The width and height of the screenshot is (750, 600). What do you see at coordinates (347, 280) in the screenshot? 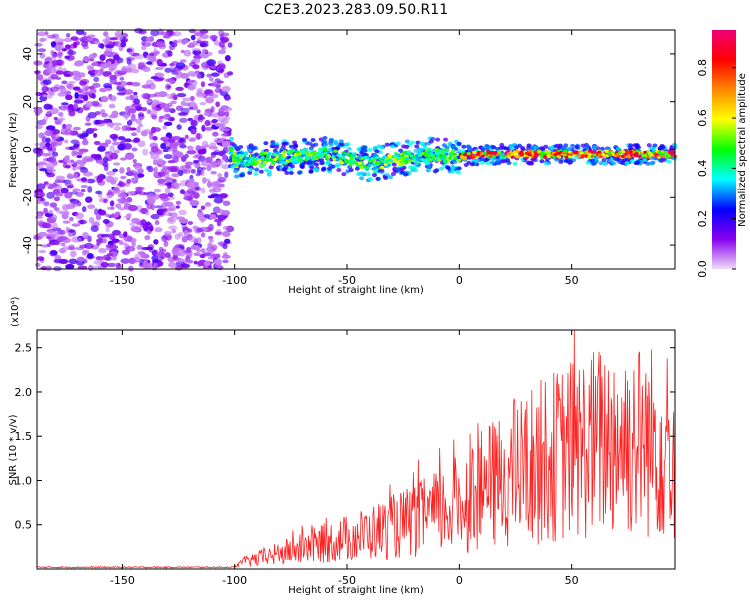
I see `spectrogram-x-tick-label: -50` at bounding box center [347, 280].